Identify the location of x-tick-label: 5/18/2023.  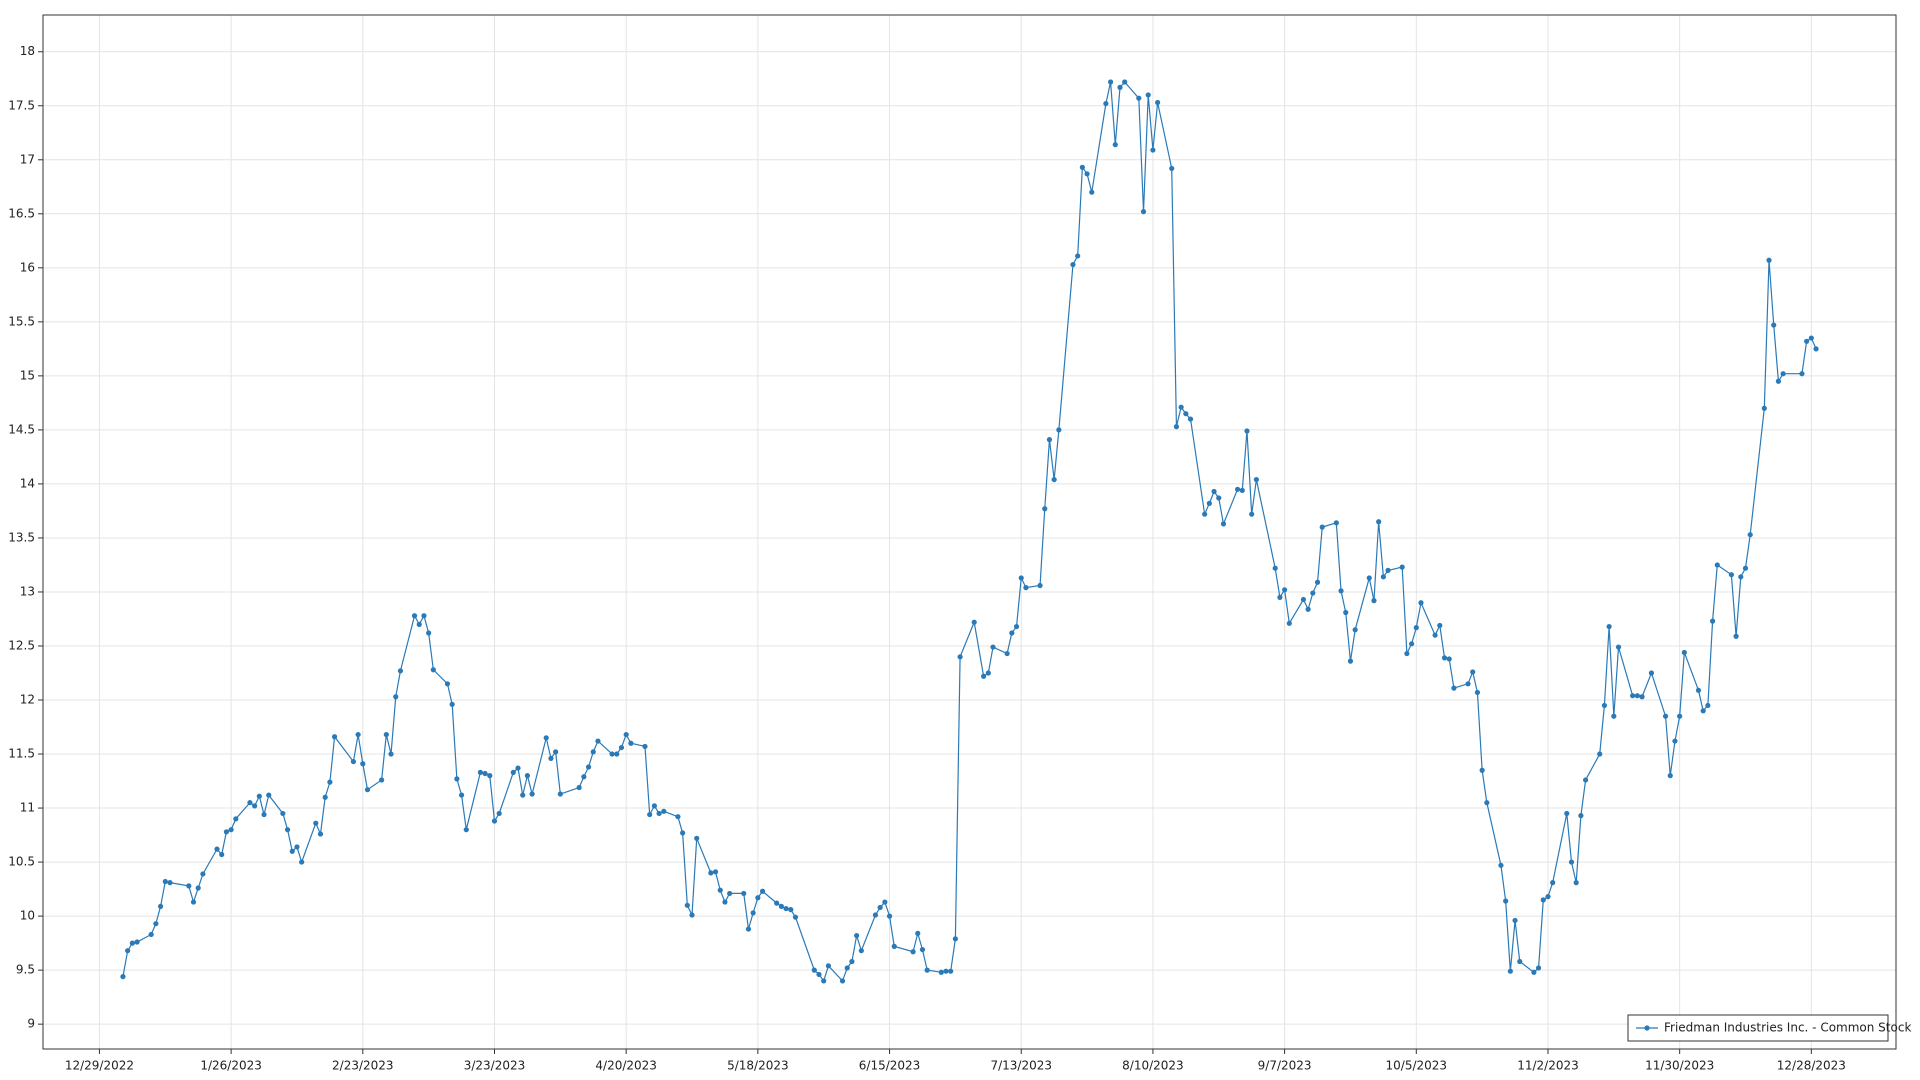
(758, 1066).